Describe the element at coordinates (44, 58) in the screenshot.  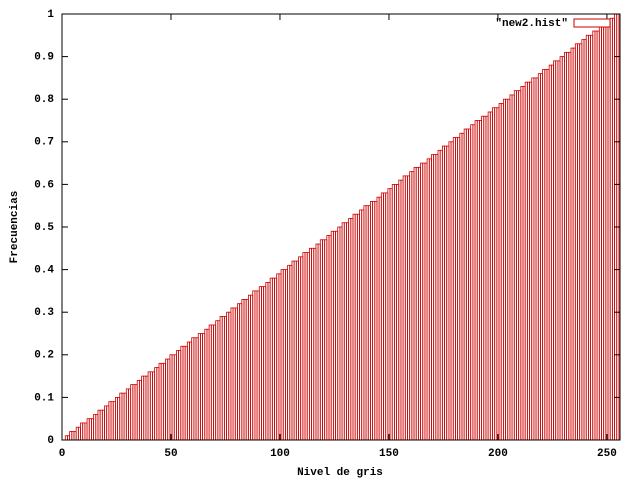
I see `y-tick-label: 0.9` at that location.